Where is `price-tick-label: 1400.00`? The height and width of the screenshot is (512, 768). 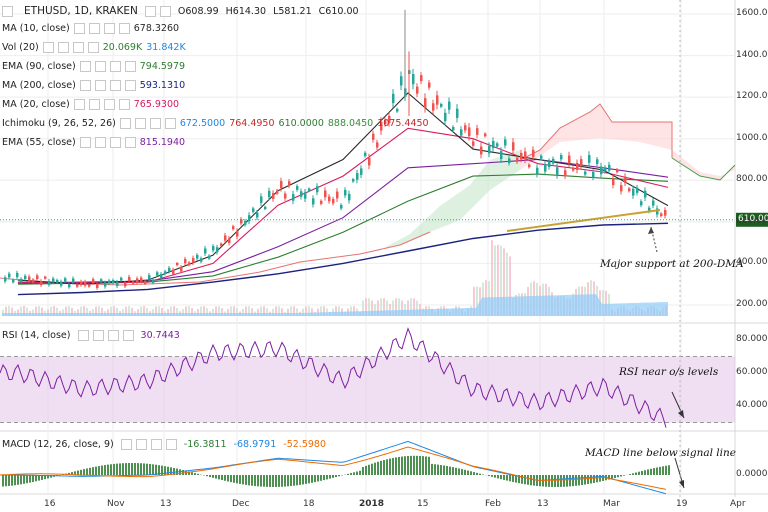
price-tick-label: 1400.00 is located at coordinates (752, 54).